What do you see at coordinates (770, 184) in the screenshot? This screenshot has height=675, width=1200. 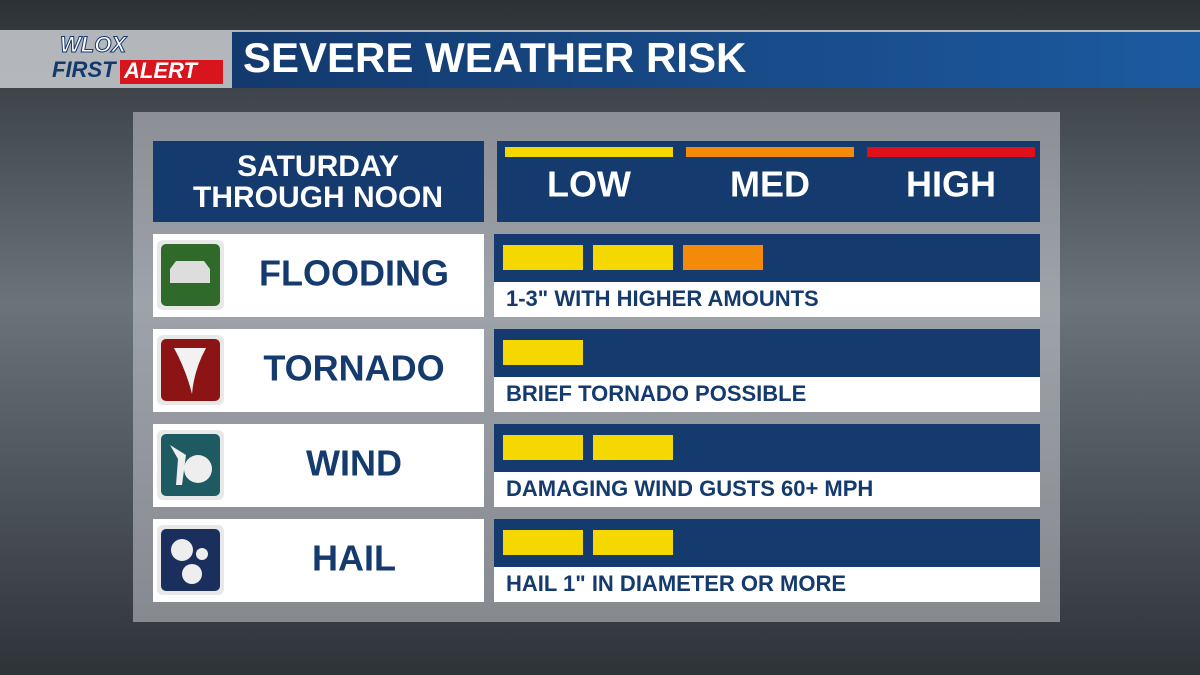 I see `scale-label: MED` at bounding box center [770, 184].